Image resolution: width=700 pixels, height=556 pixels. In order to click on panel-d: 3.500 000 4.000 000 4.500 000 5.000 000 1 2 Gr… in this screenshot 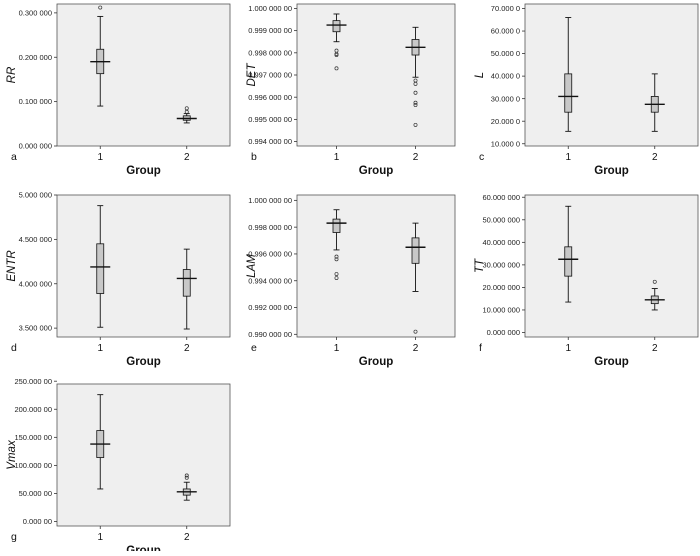, I will do `click(118, 279)`.